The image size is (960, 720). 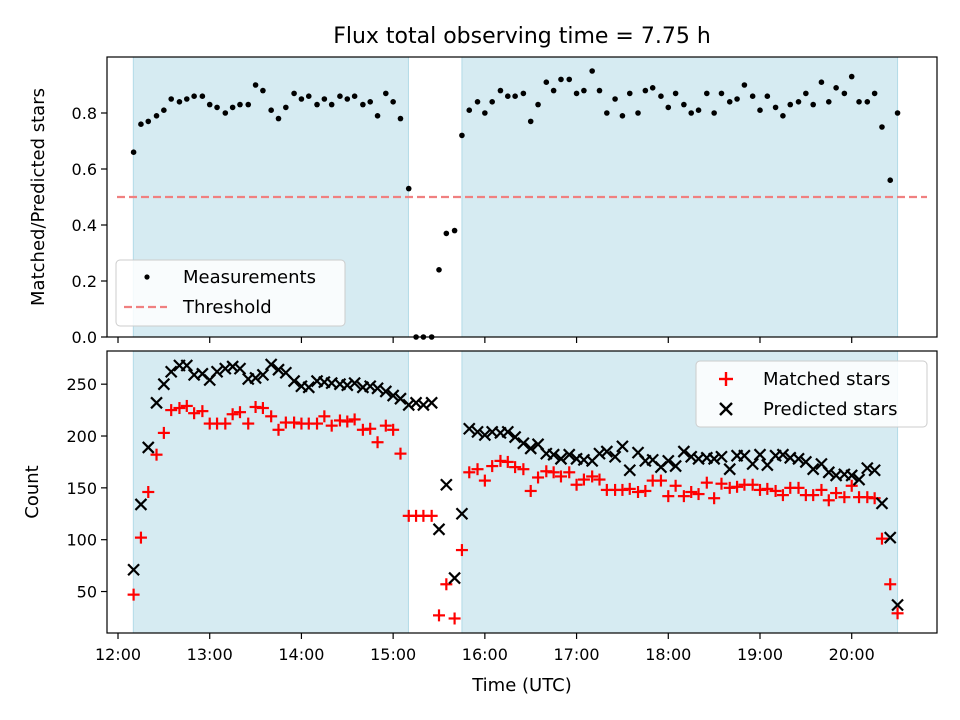 I want to click on top-y-tick-label: 0.0, so click(x=84, y=337).